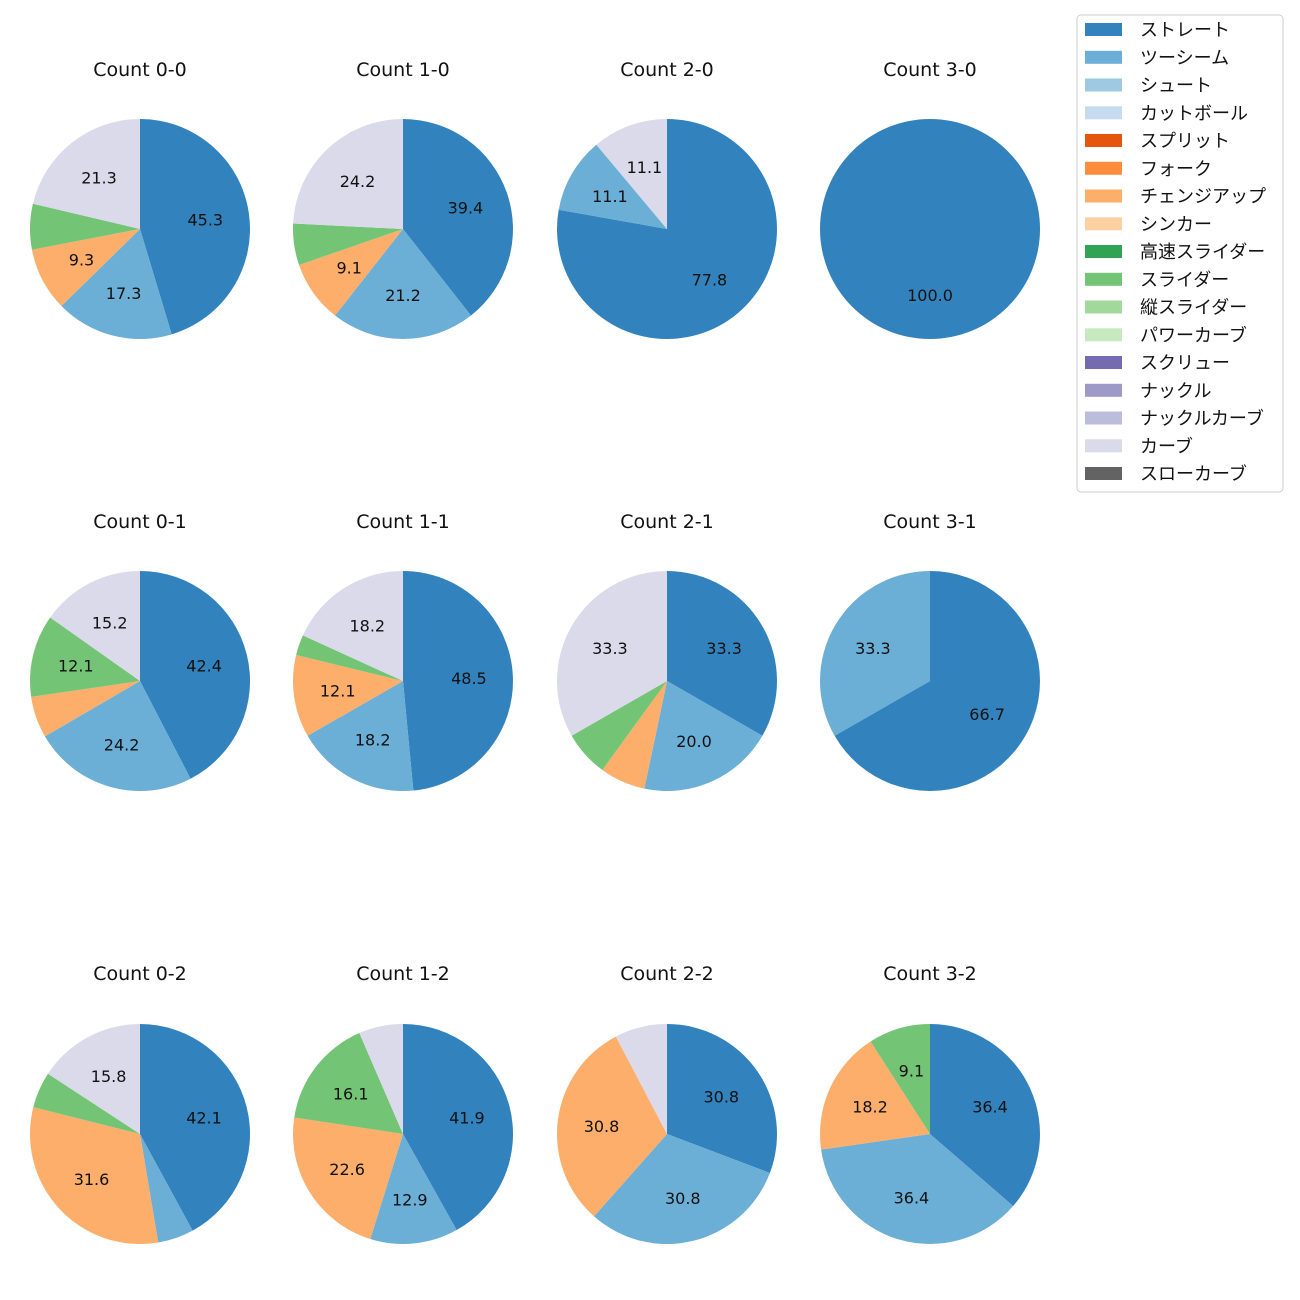  I want to click on pie-chart: Count 1-0 39.4 21.2 9.1 24.2, so click(403, 199).